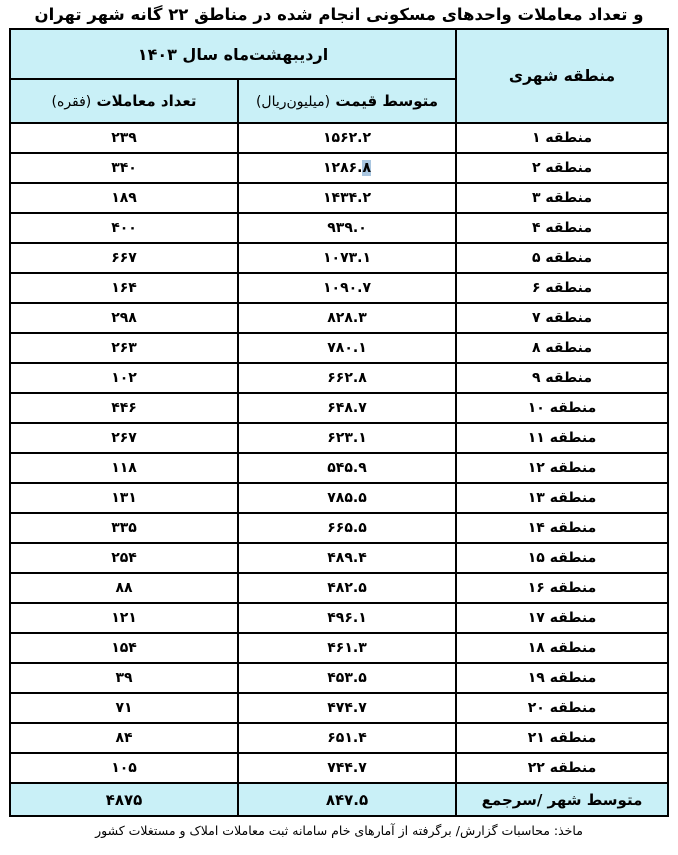 The image size is (678, 855). I want to click on total-label: متوسط شهر /سرجمع, so click(562, 799).